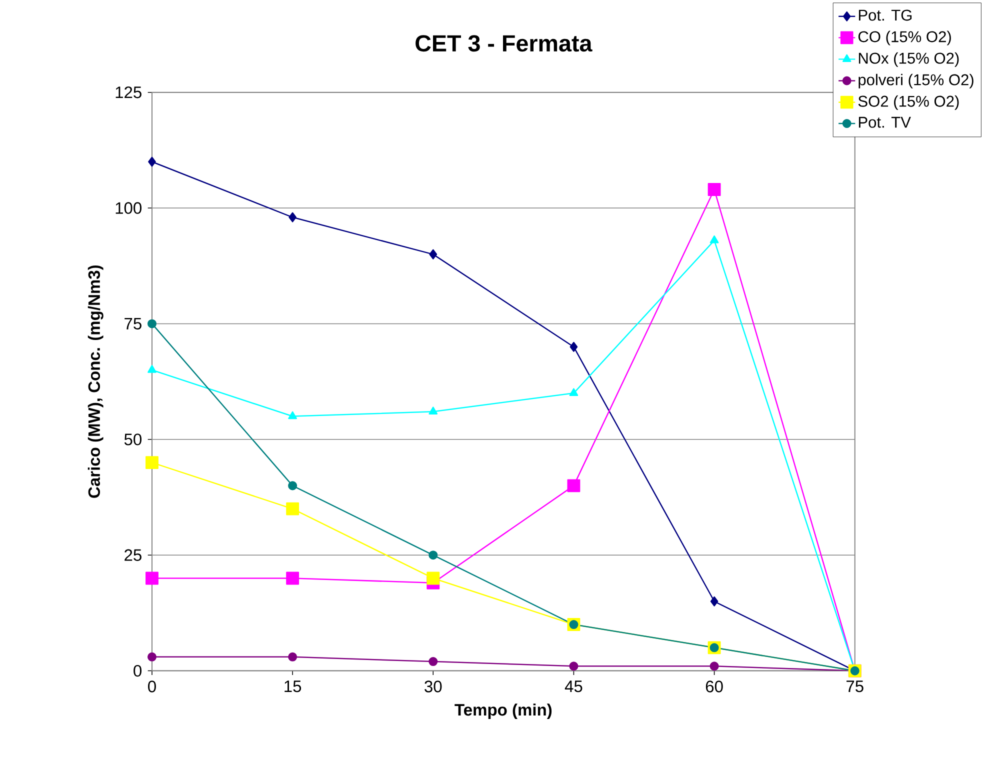  Describe the element at coordinates (293, 686) in the screenshot. I see `x-tick-label: 15` at that location.